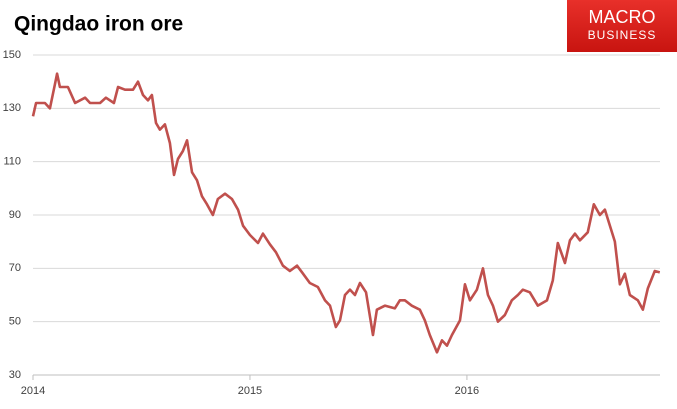 This screenshot has height=409, width=677. What do you see at coordinates (98, 24) in the screenshot?
I see `chart-title: Qingdao iron ore` at bounding box center [98, 24].